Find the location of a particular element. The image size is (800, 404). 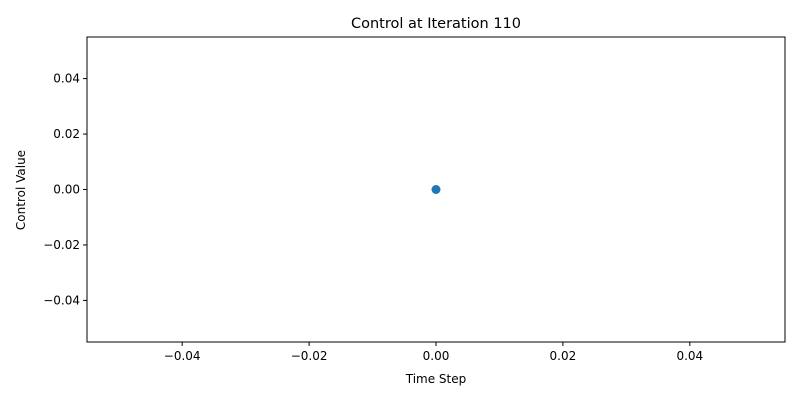

y-tick-label: 0.02 is located at coordinates (66, 134).